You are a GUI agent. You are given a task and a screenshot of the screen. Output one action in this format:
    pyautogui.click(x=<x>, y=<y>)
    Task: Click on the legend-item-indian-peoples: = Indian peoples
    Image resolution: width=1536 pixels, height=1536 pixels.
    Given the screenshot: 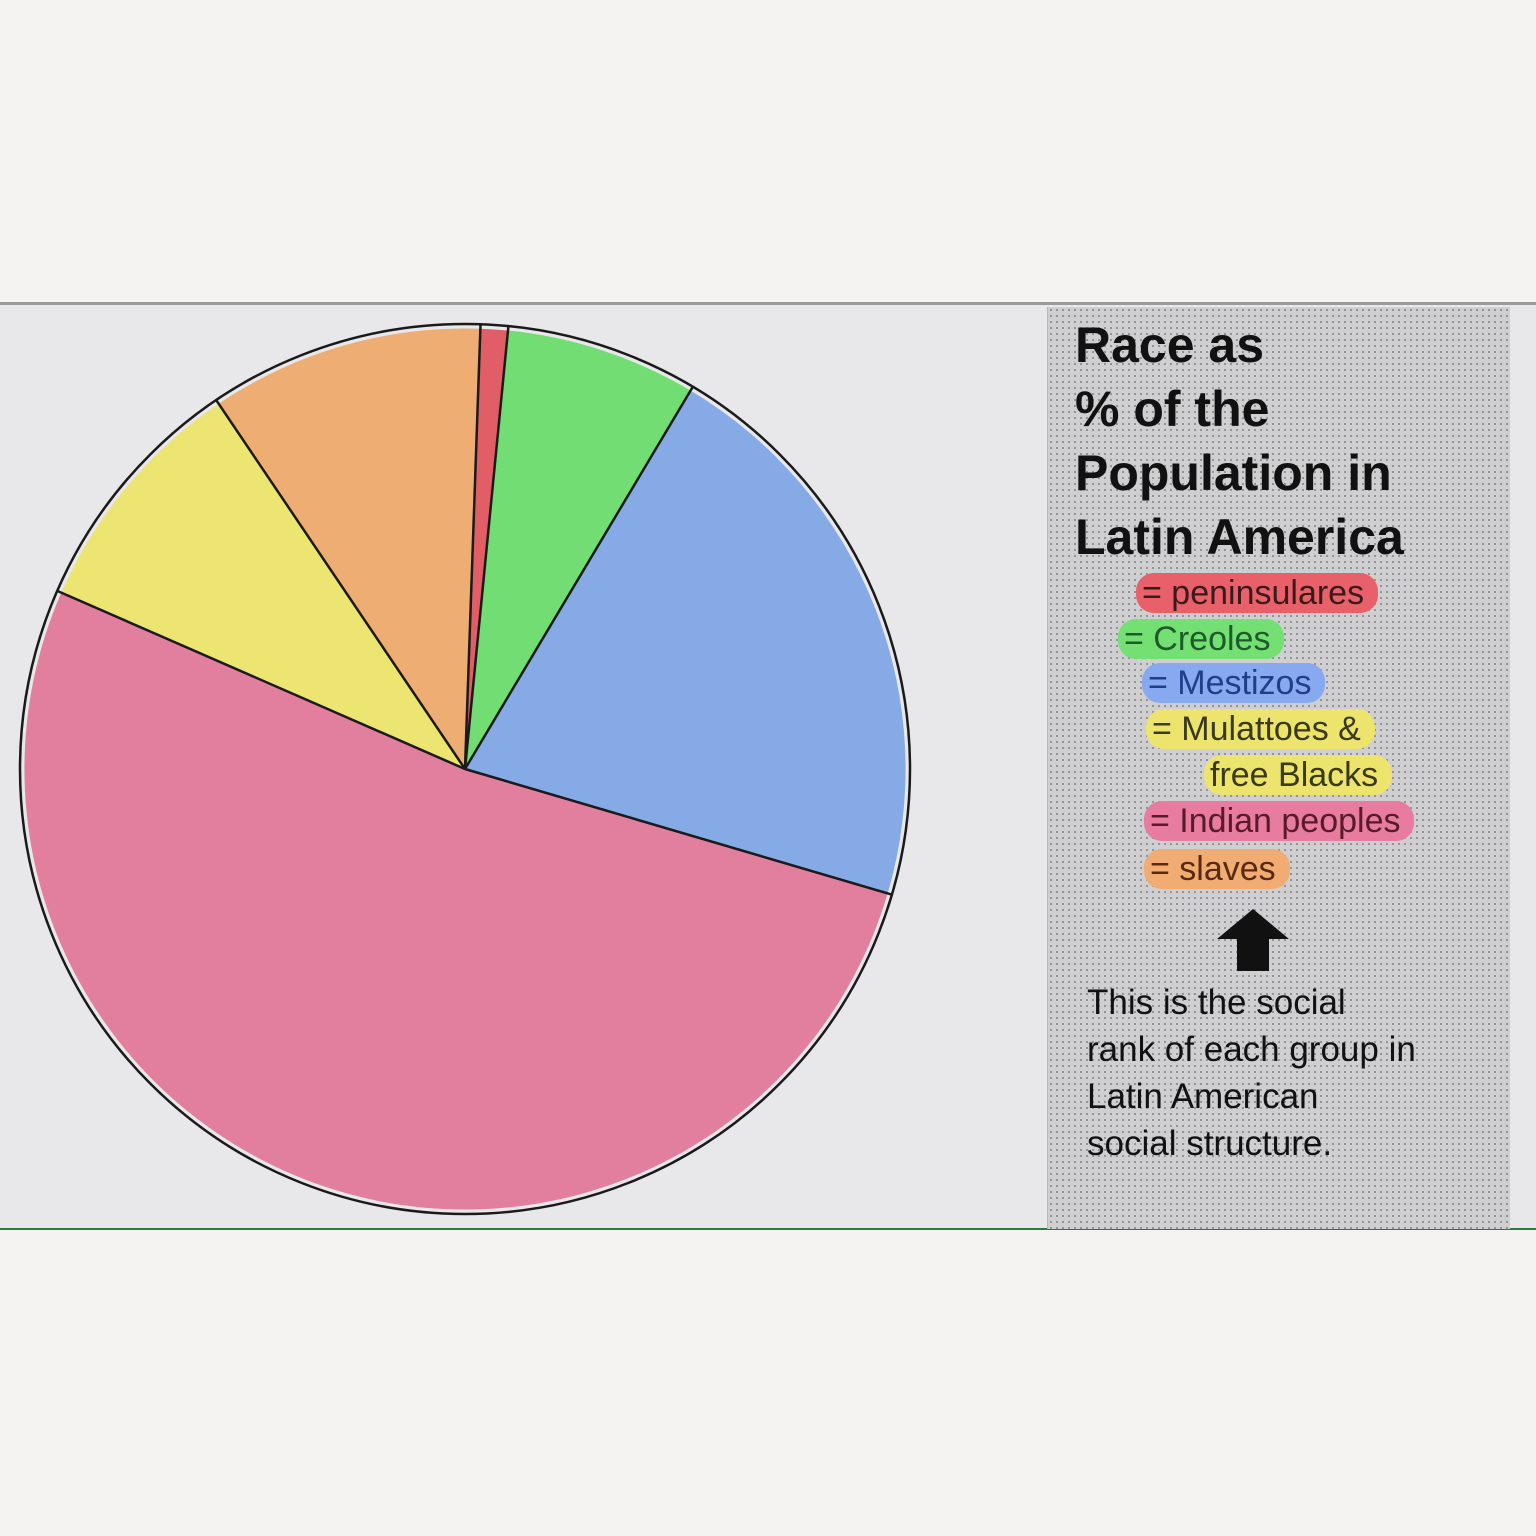 What is the action you would take?
    pyautogui.click(x=1279, y=821)
    